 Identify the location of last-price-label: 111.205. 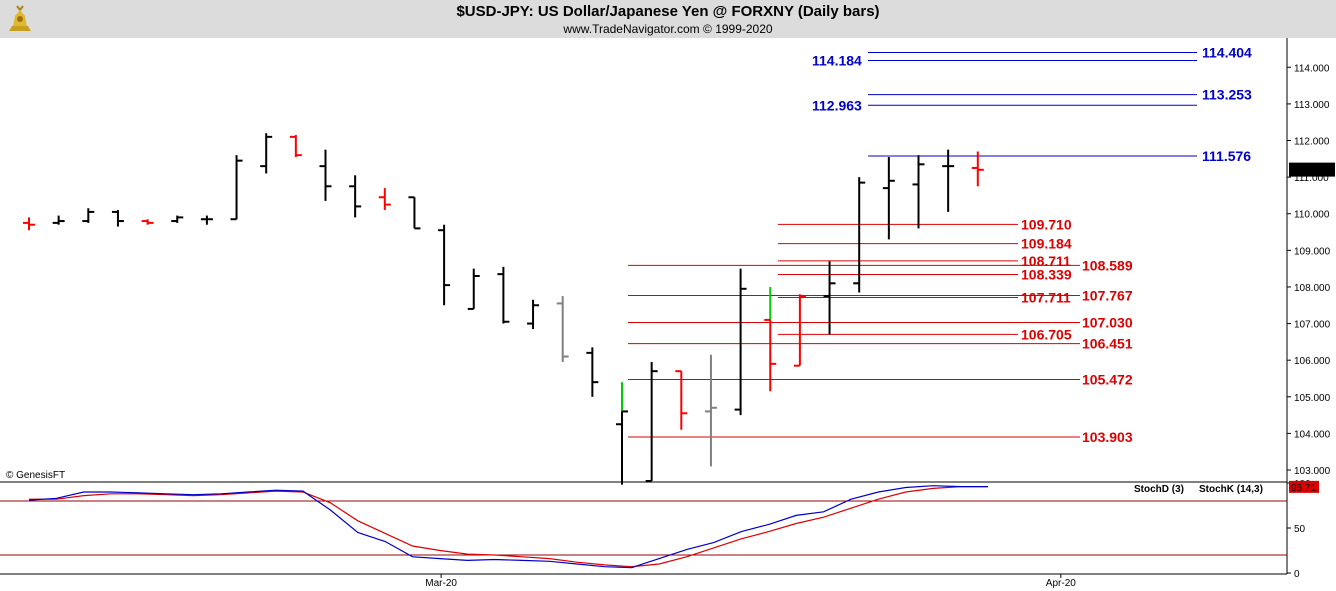
(1308, 171).